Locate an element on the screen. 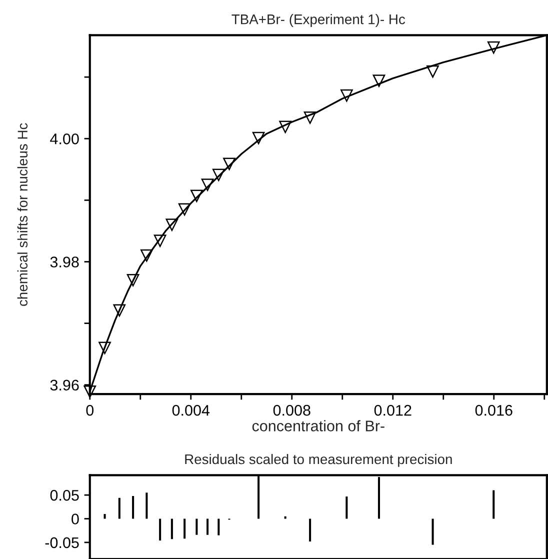 This screenshot has width=548, height=559. y-axis-title: chemical shifts for nucleus Hc is located at coordinates (22, 214).